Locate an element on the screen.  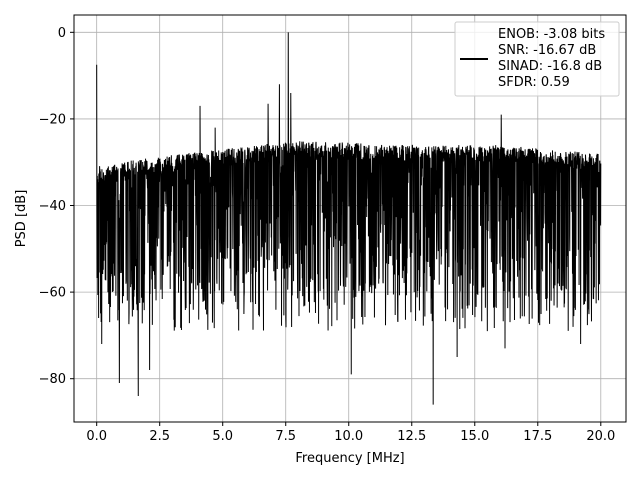
y-axis-label: PSD [dB] is located at coordinates (21, 219).